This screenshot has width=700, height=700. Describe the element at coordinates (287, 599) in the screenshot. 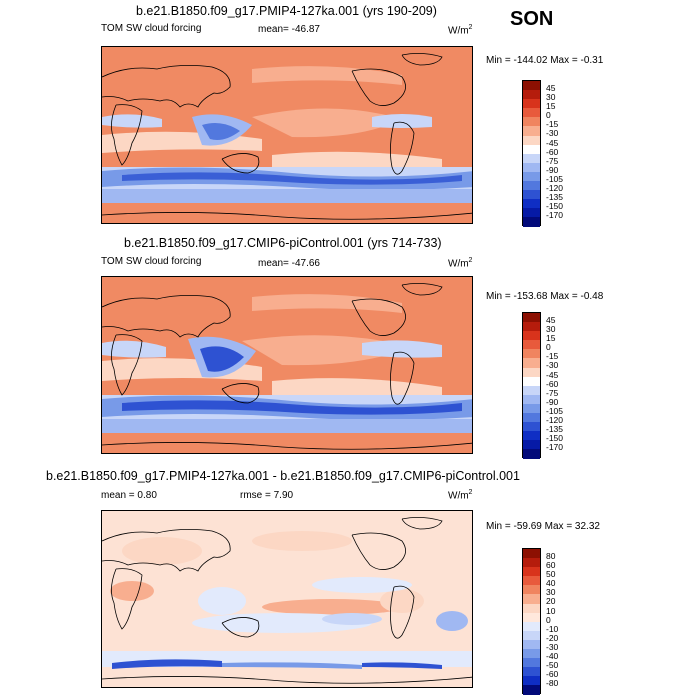

I see `panel3-map` at that location.